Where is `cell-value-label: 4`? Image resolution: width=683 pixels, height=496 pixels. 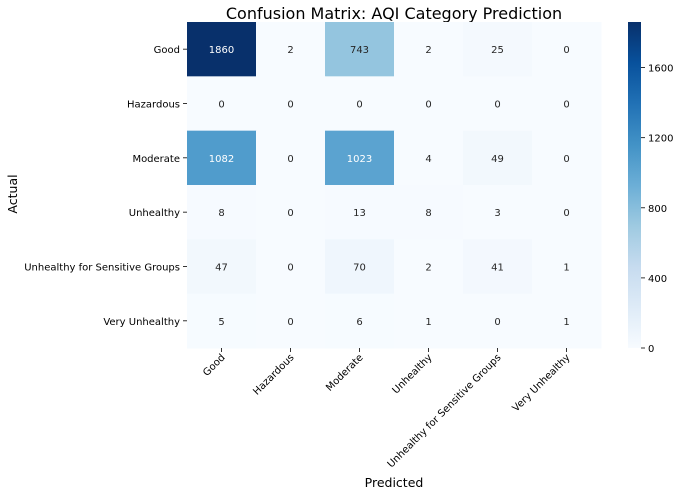 cell-value-label: 4 is located at coordinates (428, 159).